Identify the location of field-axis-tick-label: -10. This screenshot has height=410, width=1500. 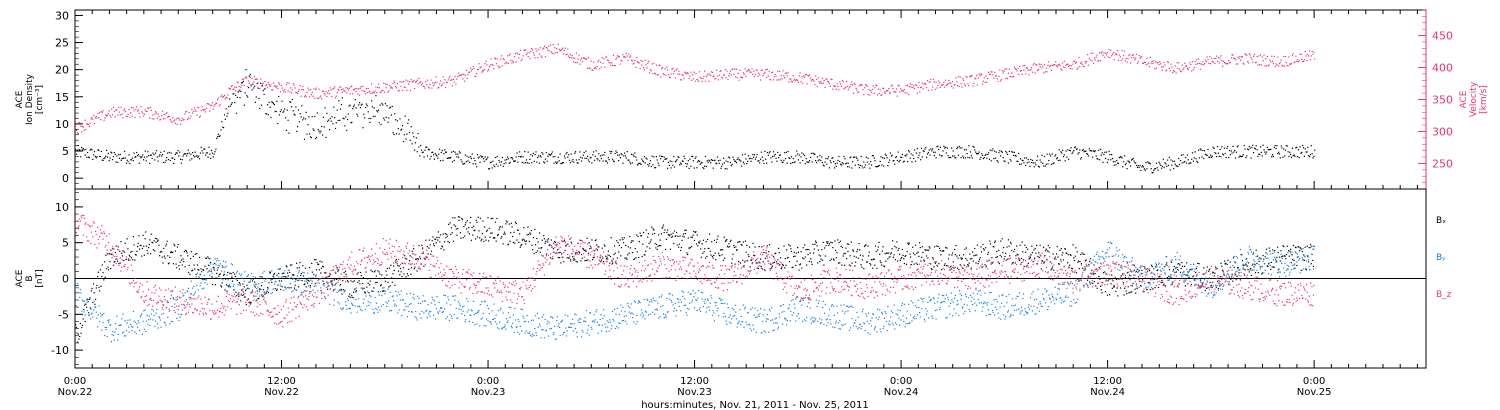
(60, 350).